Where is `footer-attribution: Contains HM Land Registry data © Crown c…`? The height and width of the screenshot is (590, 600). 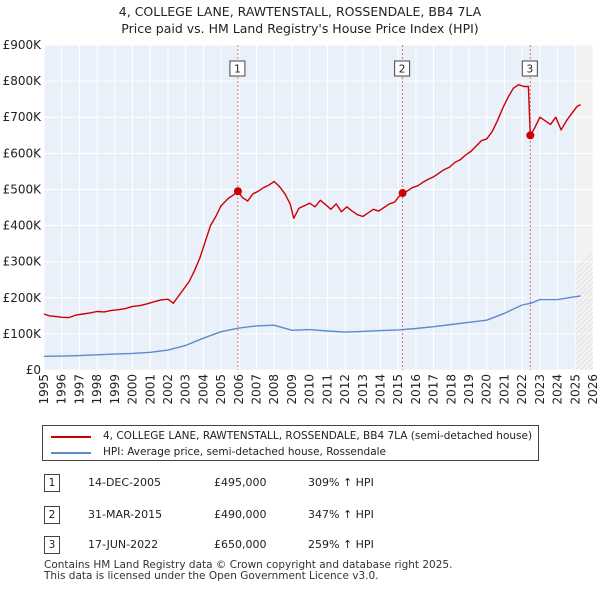
footer-attribution: Contains HM Land Registry data © Crown c… is located at coordinates (248, 571).